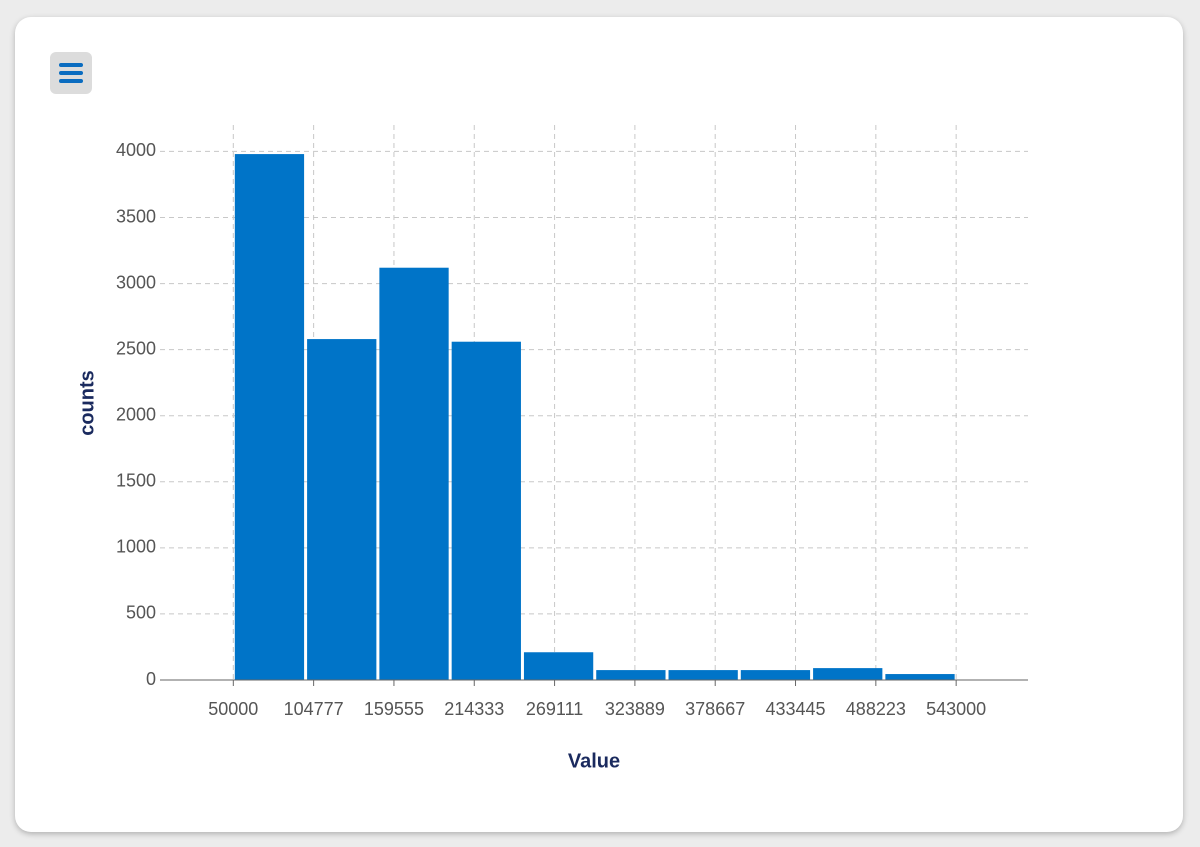  I want to click on x-tick-label: 104777, so click(314, 709).